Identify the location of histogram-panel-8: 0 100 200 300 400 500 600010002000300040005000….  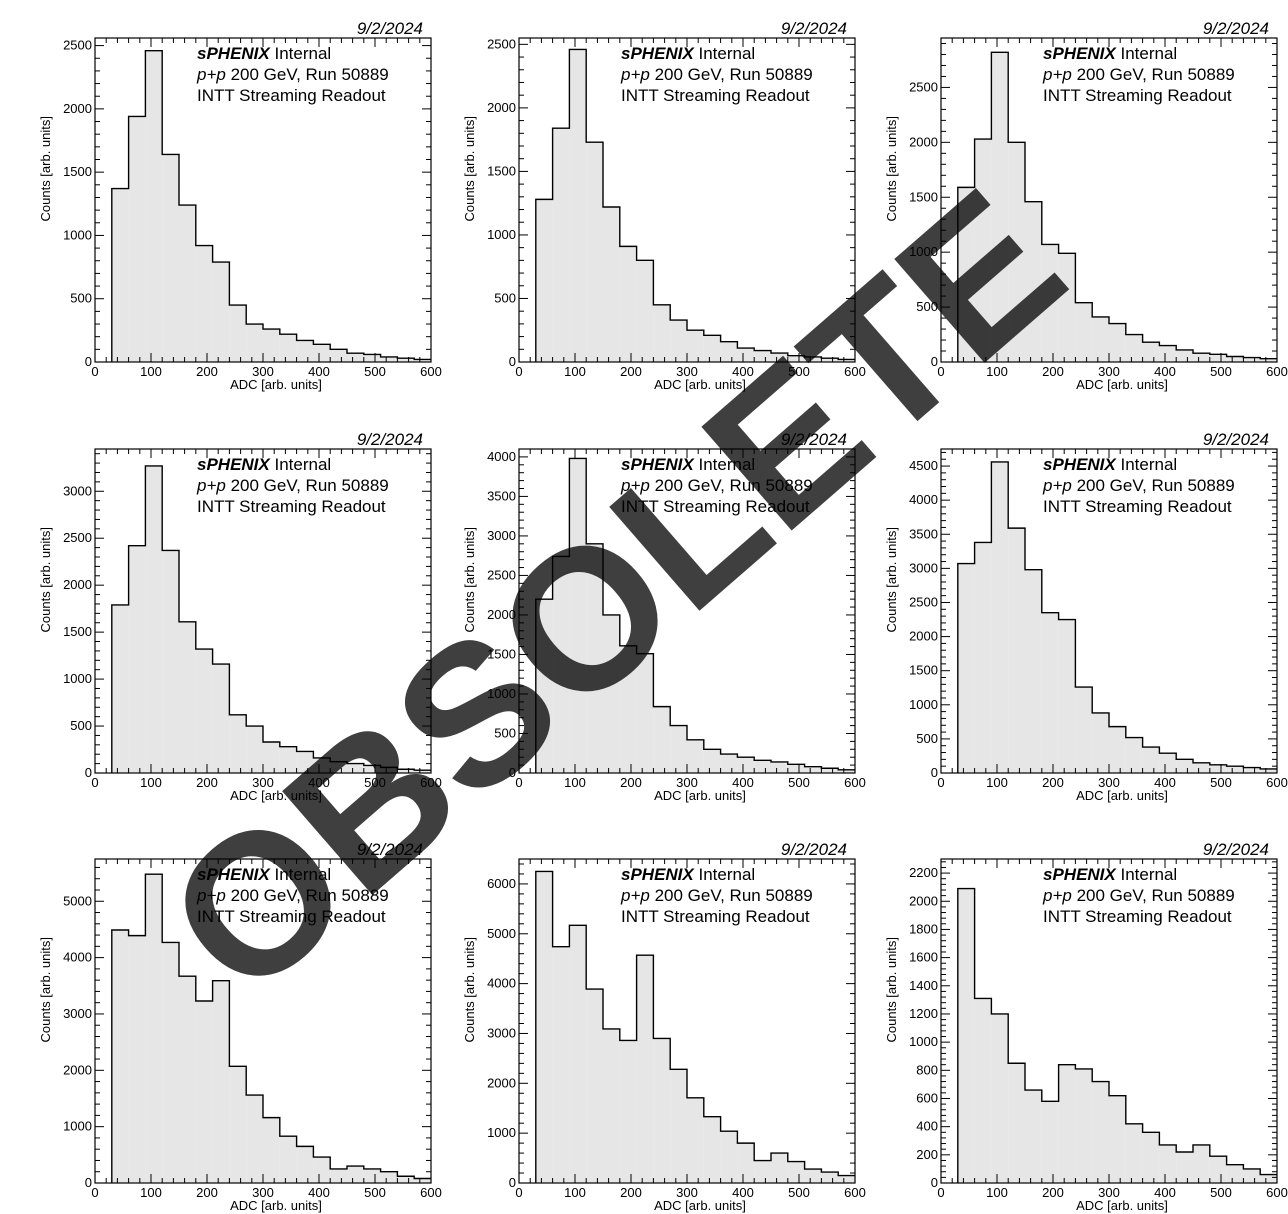
(664, 1026).